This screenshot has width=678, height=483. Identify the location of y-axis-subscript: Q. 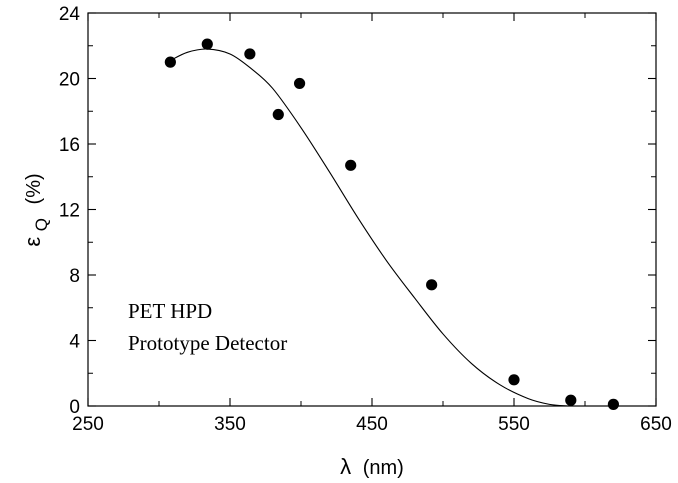
(41, 224).